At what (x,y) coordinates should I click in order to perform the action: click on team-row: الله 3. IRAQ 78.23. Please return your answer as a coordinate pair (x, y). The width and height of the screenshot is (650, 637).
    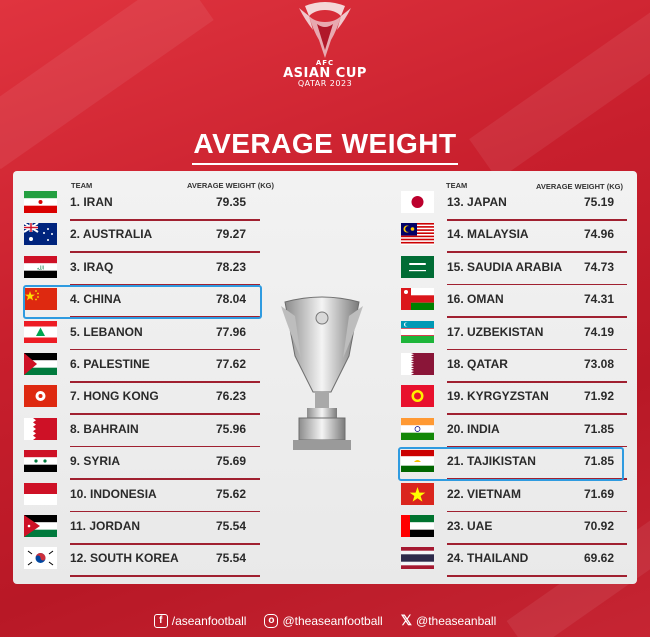
    Looking at the image, I should click on (144, 270).